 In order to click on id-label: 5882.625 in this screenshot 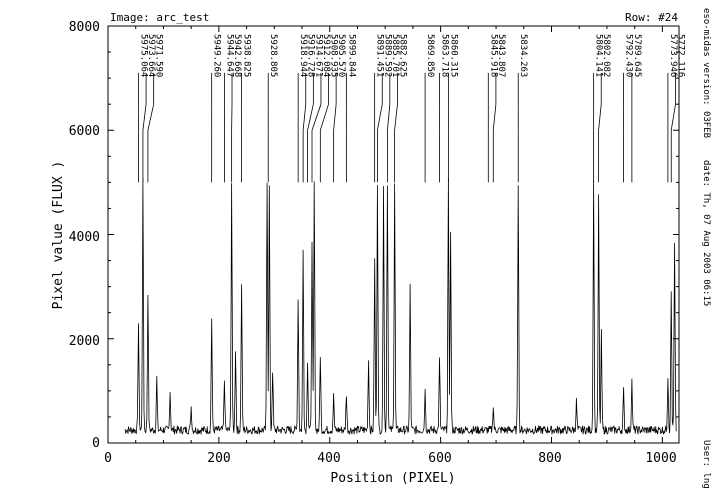, I will do `click(402, 55)`.